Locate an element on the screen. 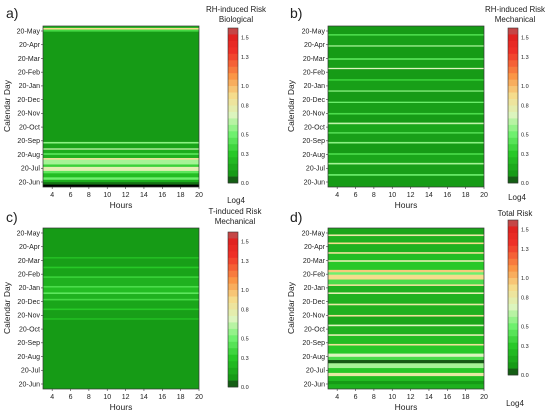  panel-c-letter: c) is located at coordinates (12, 217).